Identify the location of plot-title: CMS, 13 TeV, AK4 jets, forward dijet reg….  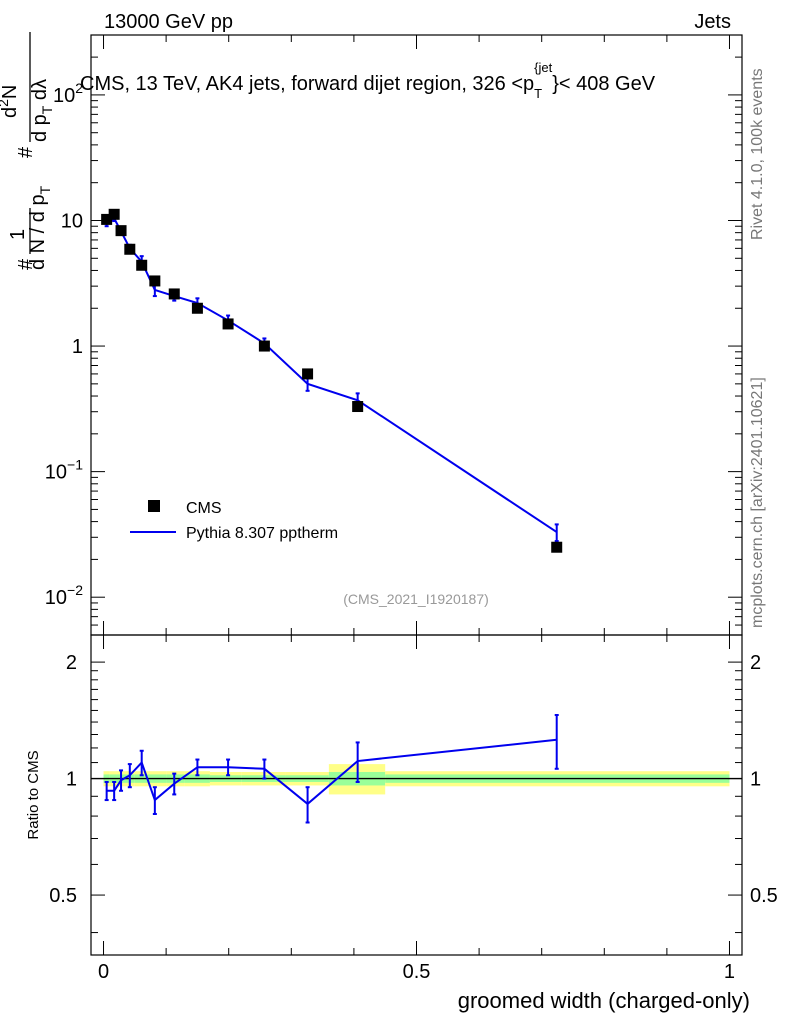
(368, 80).